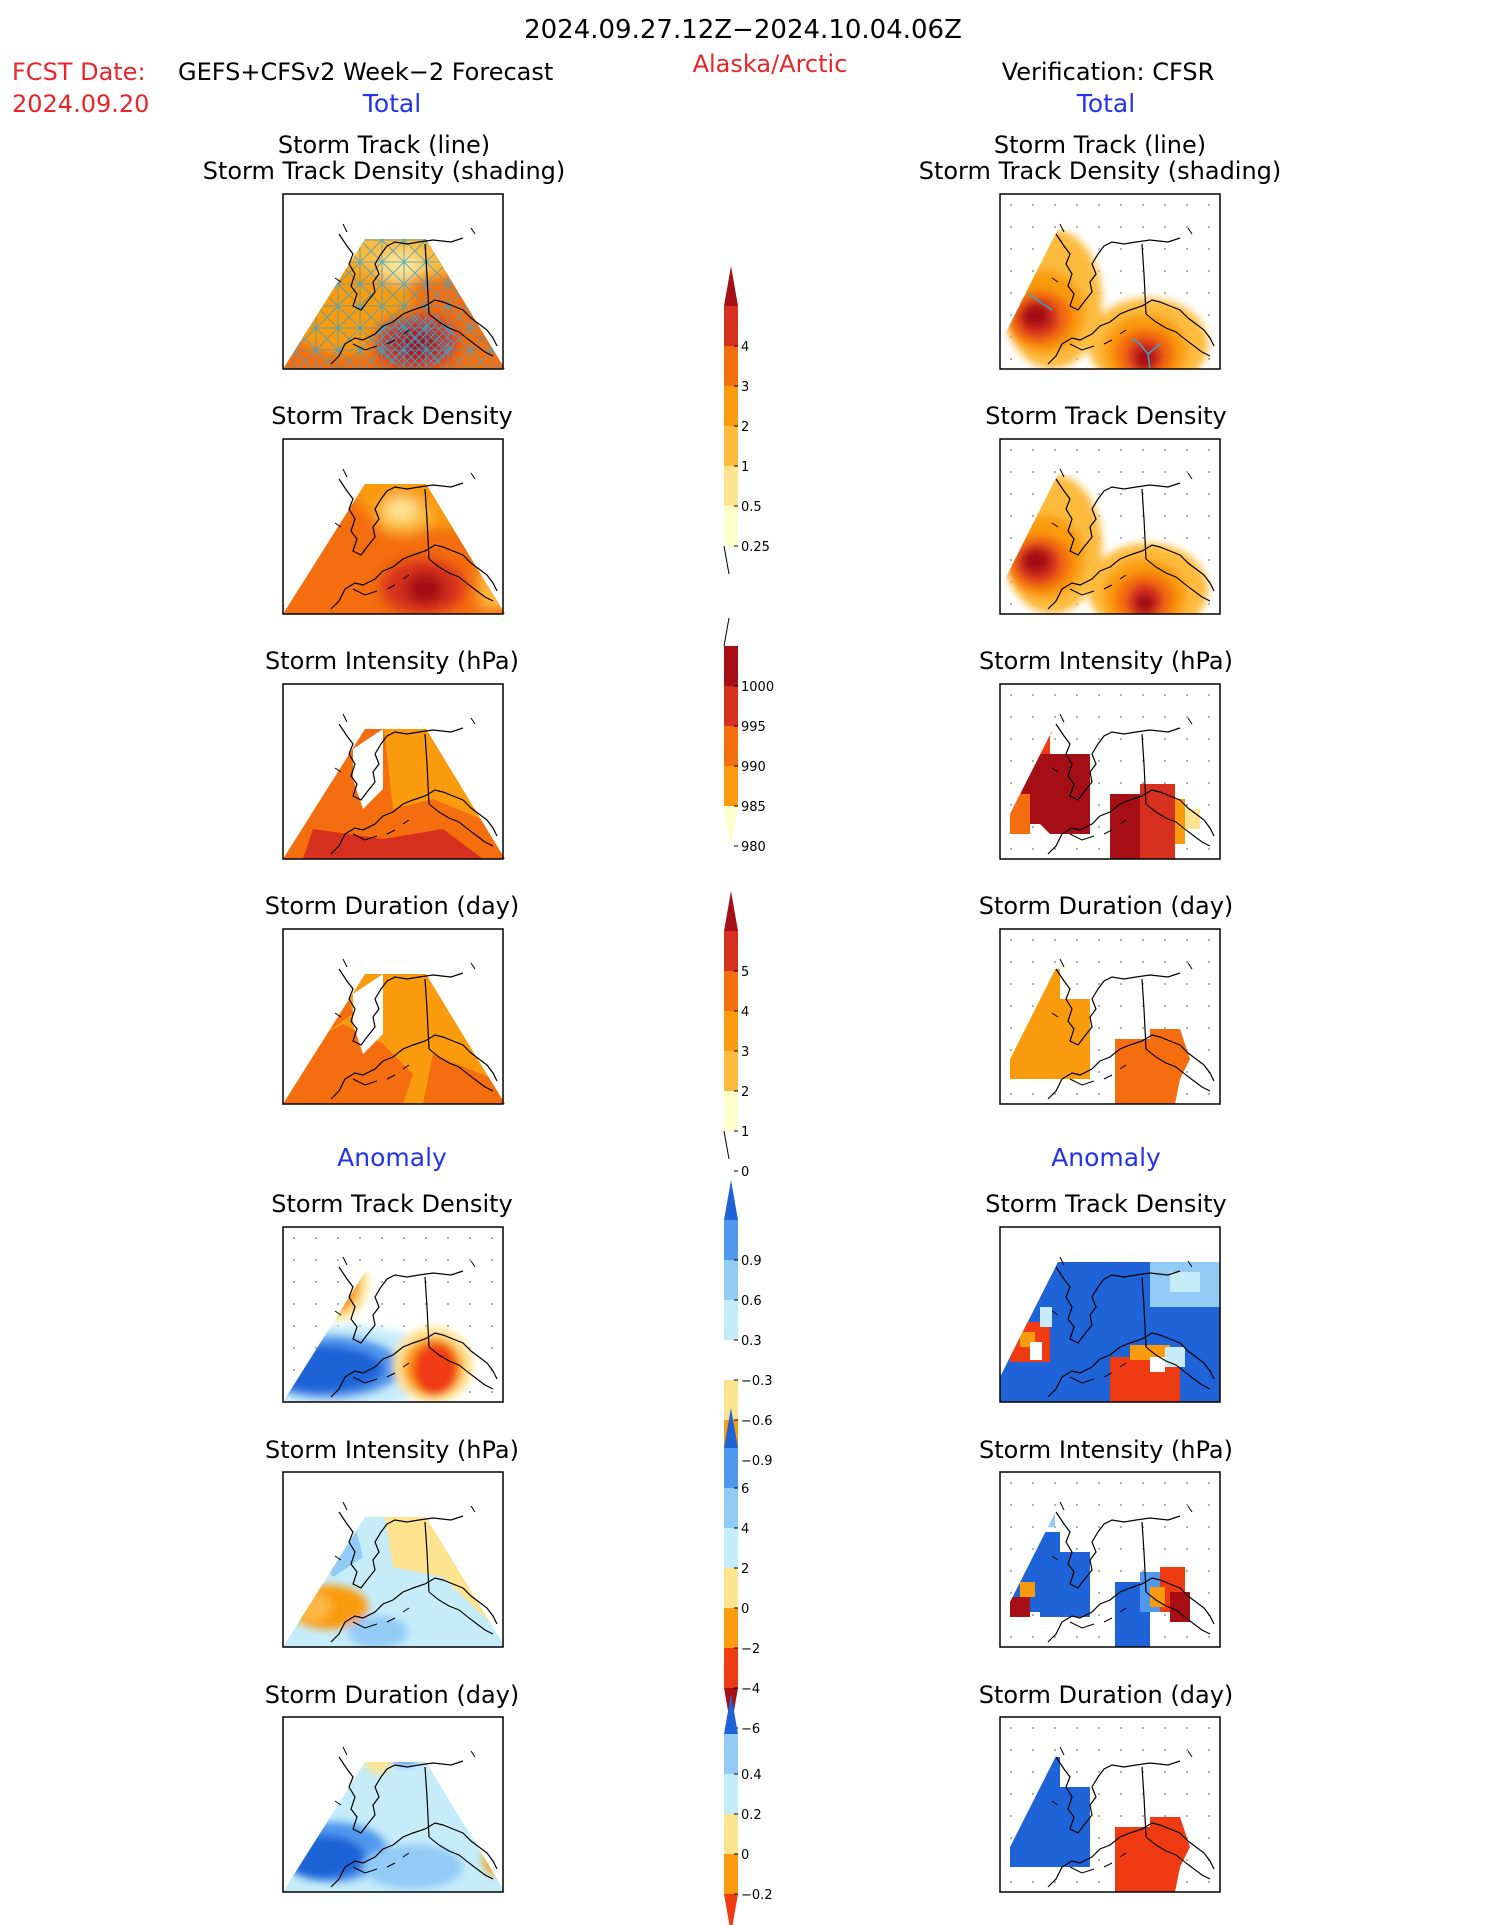 This screenshot has height=1925, width=1487. I want to click on colorbar-tick-label: −0.9, so click(757, 1461).